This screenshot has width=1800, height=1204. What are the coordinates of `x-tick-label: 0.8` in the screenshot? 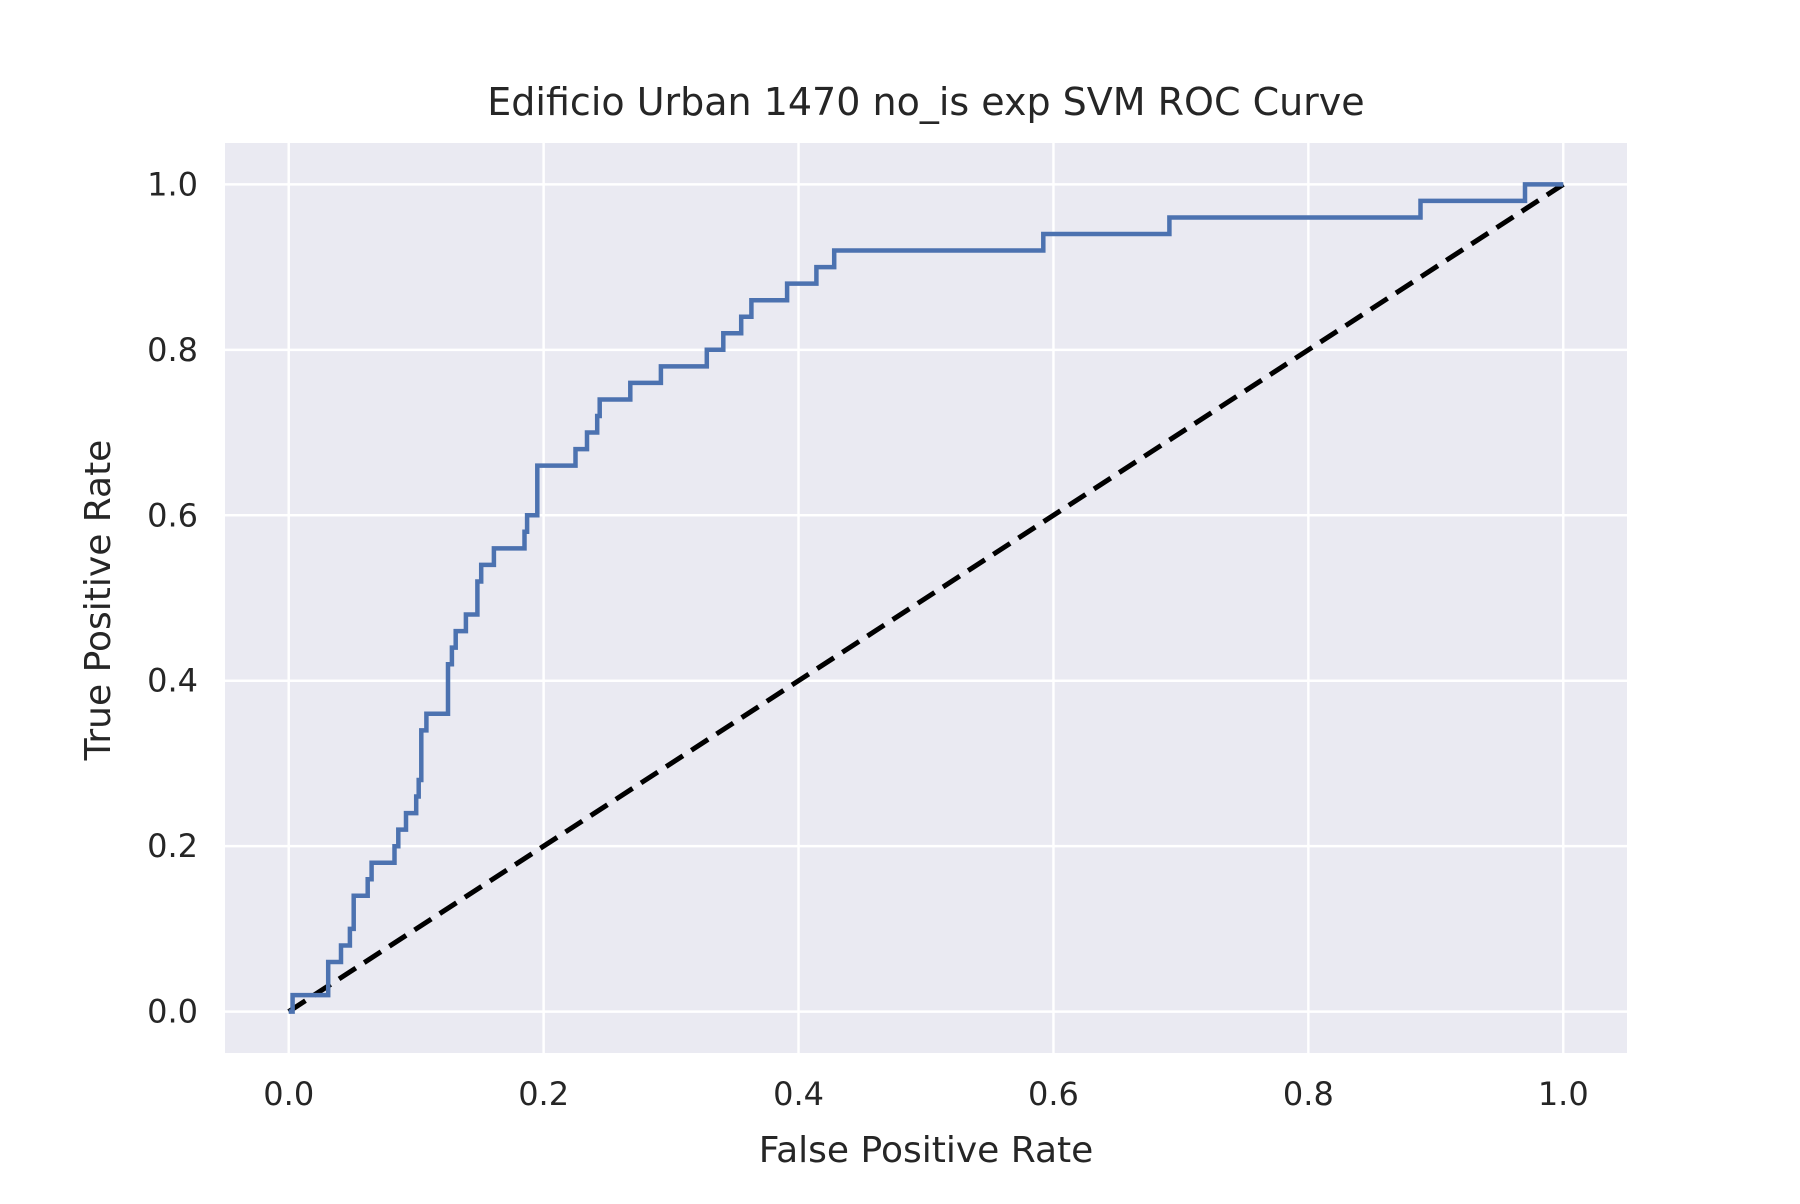 It's located at (1308, 1094).